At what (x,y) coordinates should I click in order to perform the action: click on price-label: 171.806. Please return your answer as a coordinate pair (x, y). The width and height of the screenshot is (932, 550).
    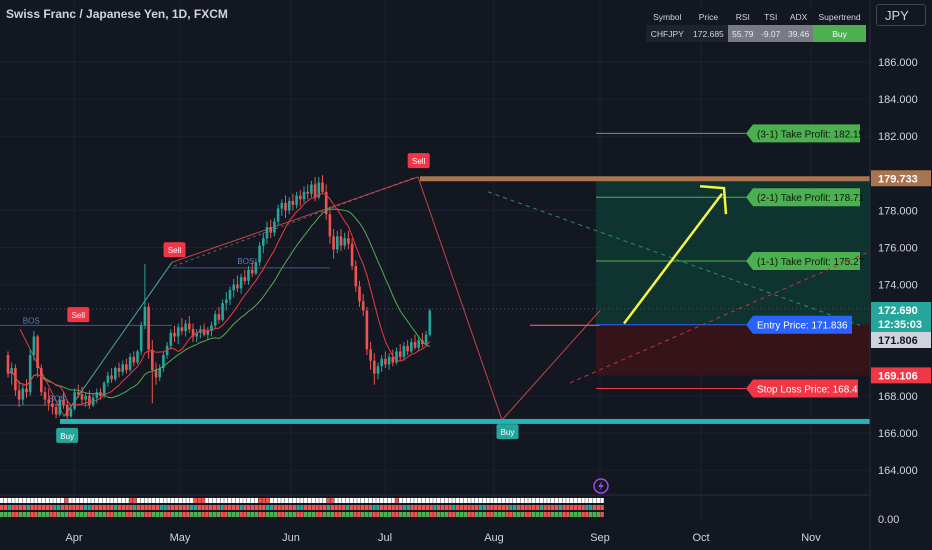
    Looking at the image, I should click on (898, 341).